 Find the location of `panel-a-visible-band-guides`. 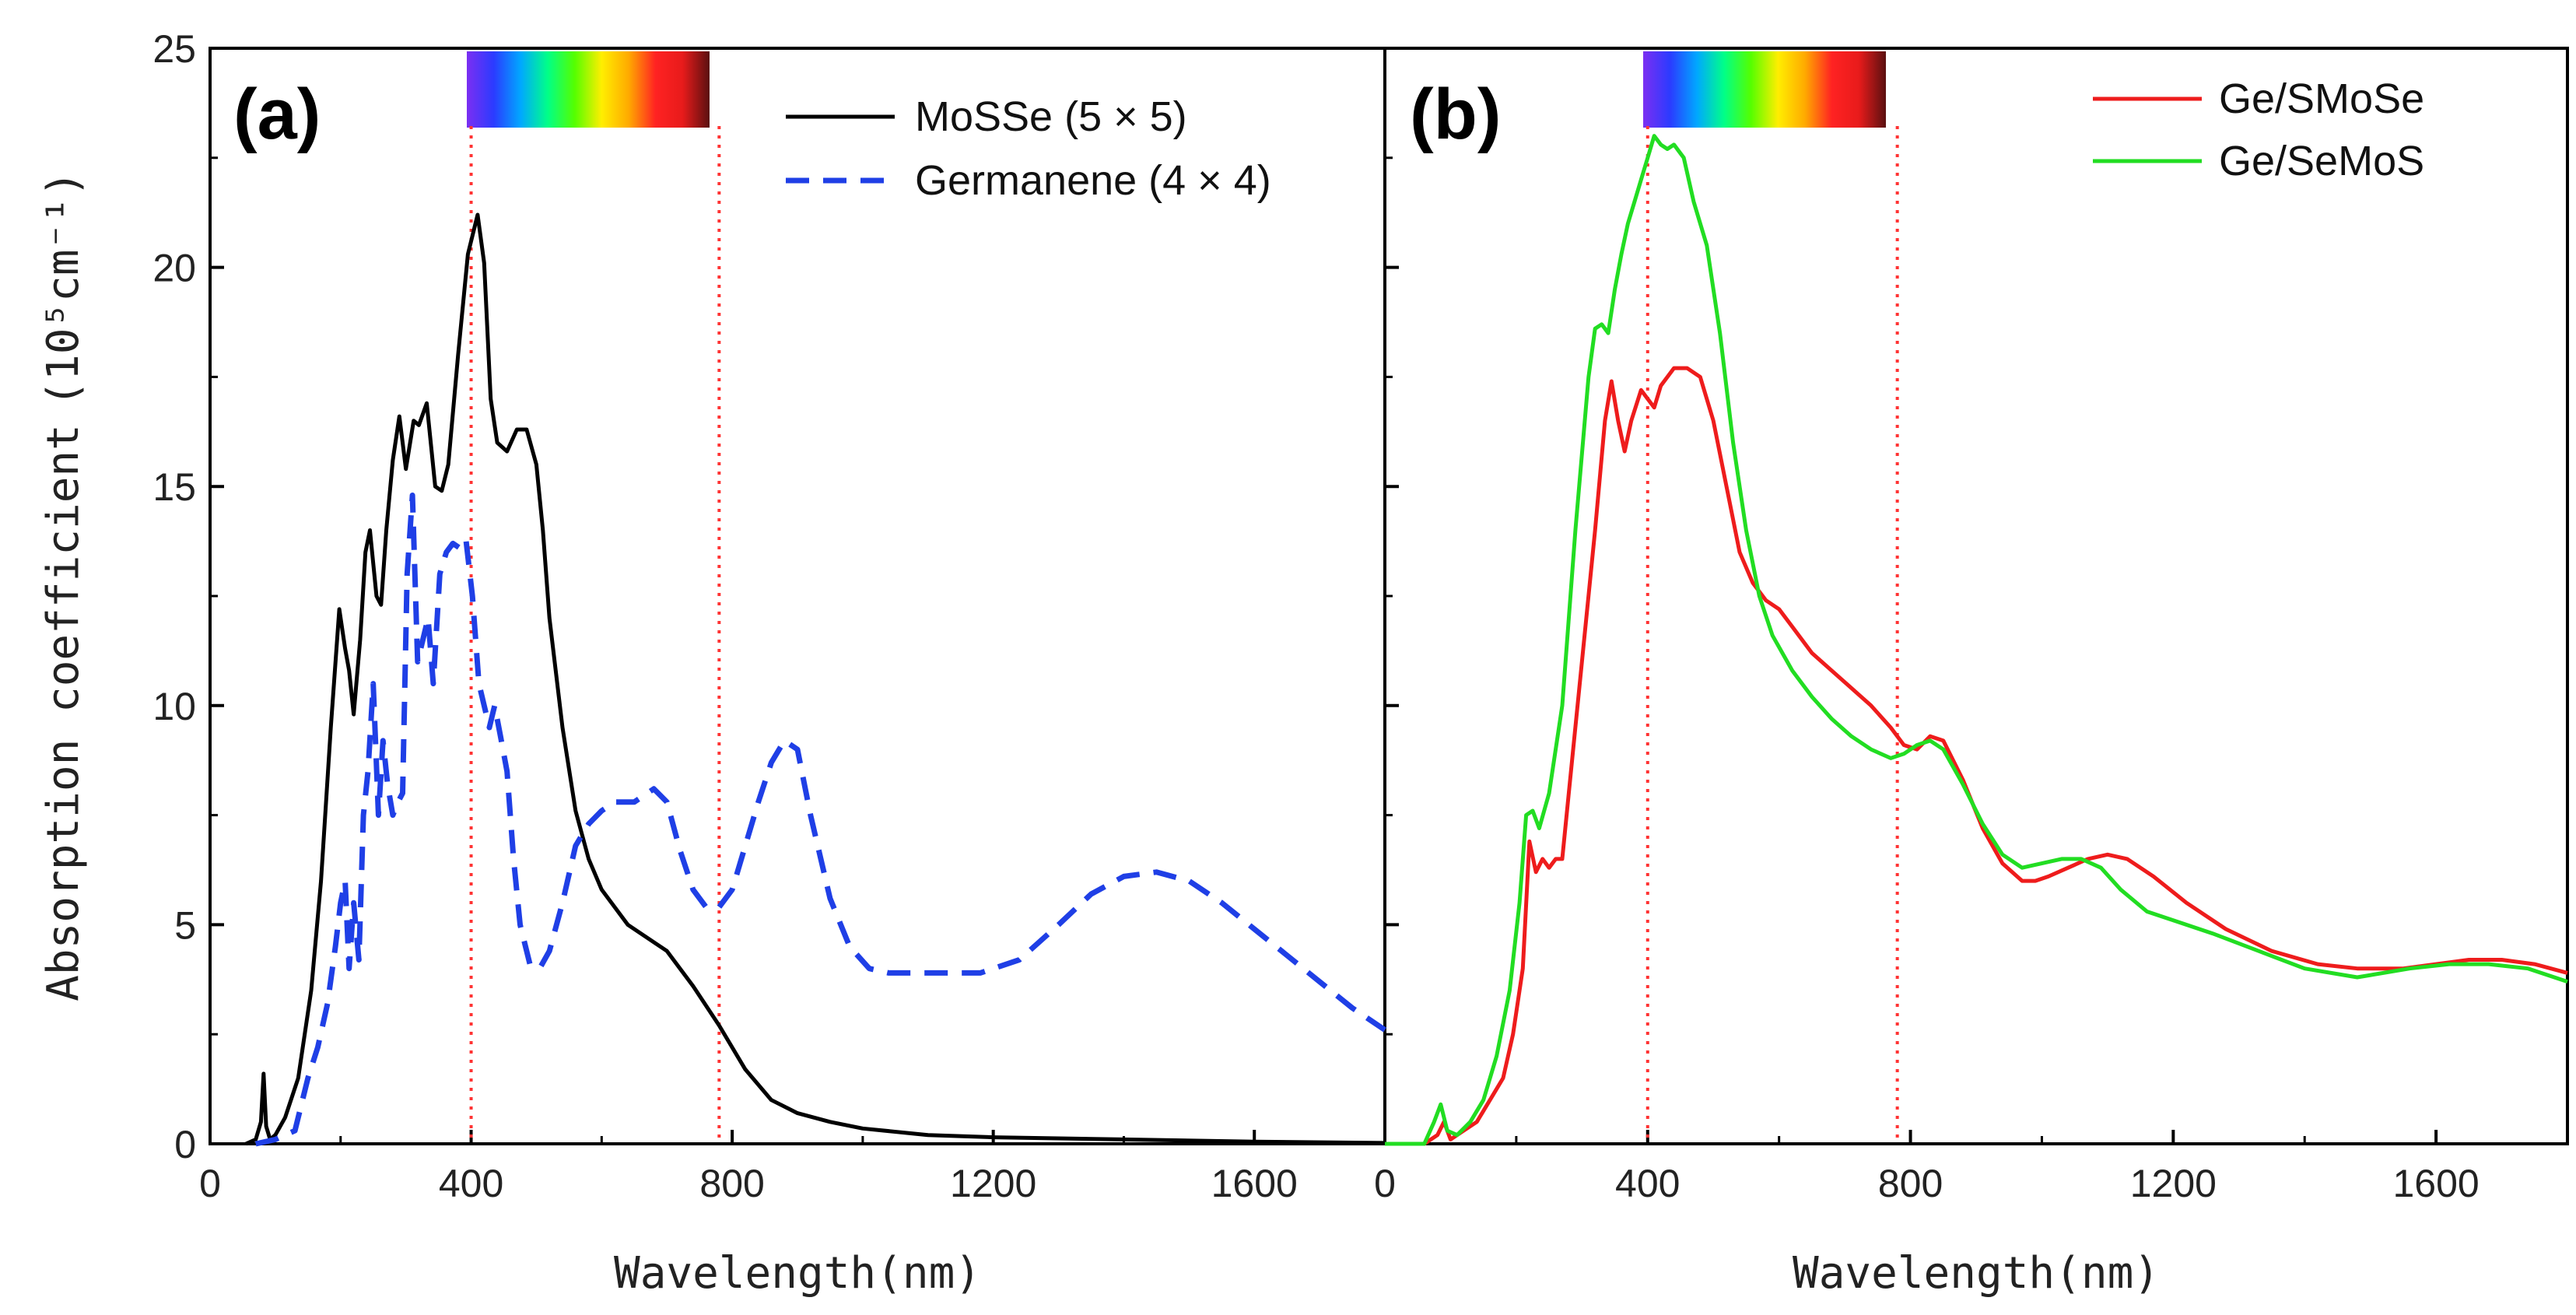

panel-a-visible-band-guides is located at coordinates (595, 635).